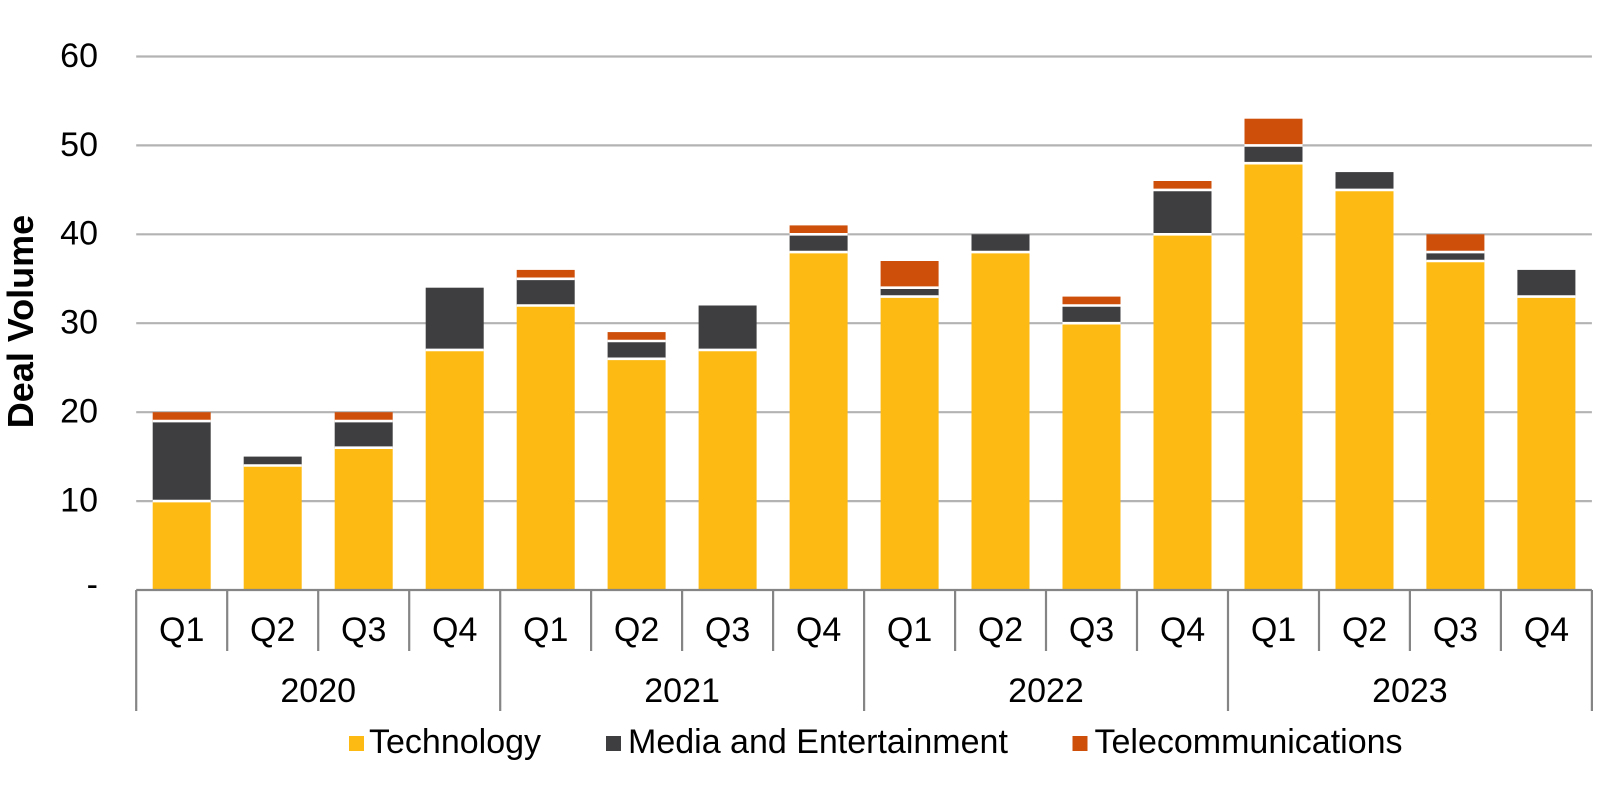 This screenshot has height=805, width=1600. I want to click on svg-text: 30, so click(79, 323).